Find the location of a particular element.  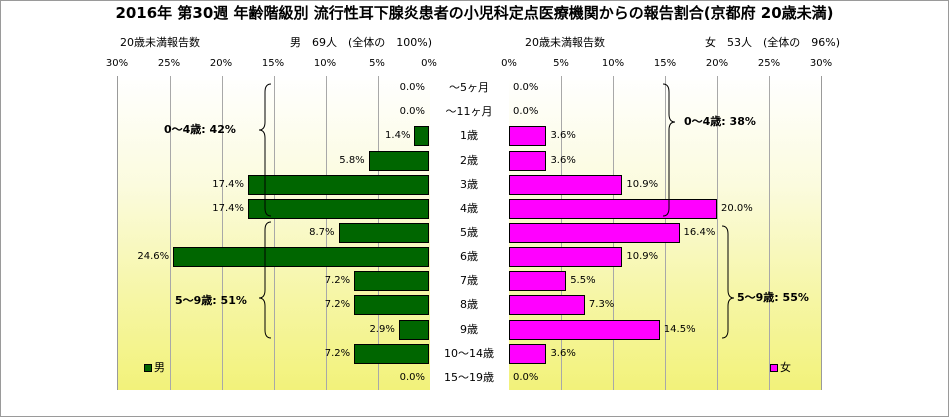

male-legend-swatch is located at coordinates (148, 368).